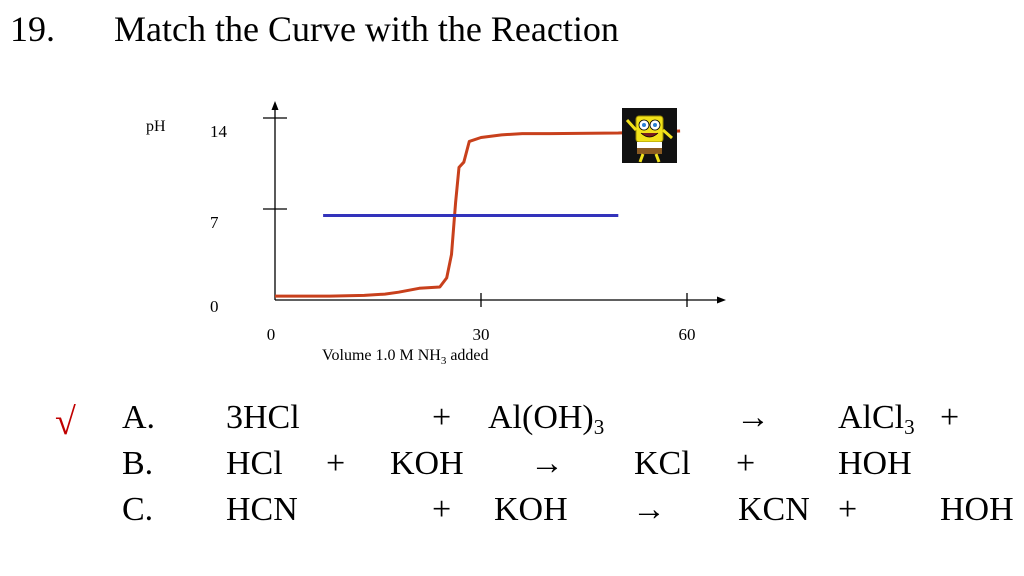 The height and width of the screenshot is (576, 1024). I want to click on reactant-1: 3HCl, so click(263, 417).